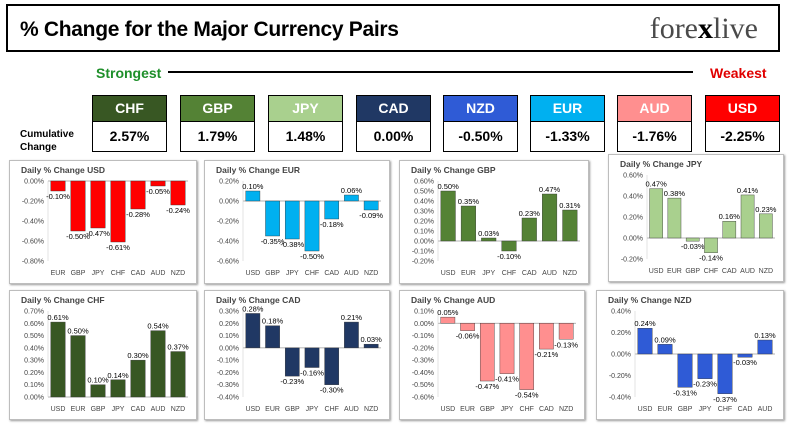  What do you see at coordinates (63, 170) in the screenshot?
I see `chart-title: Daily % Change USD` at bounding box center [63, 170].